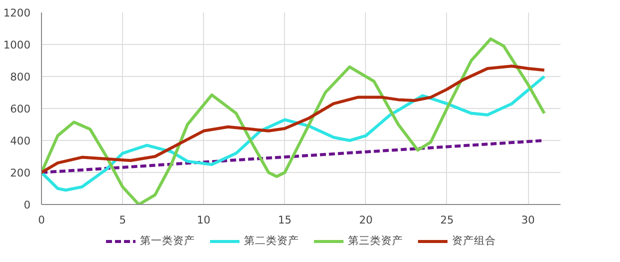 This screenshot has width=620, height=262. Describe the element at coordinates (20, 173) in the screenshot. I see `y-tick-label: 200` at that location.